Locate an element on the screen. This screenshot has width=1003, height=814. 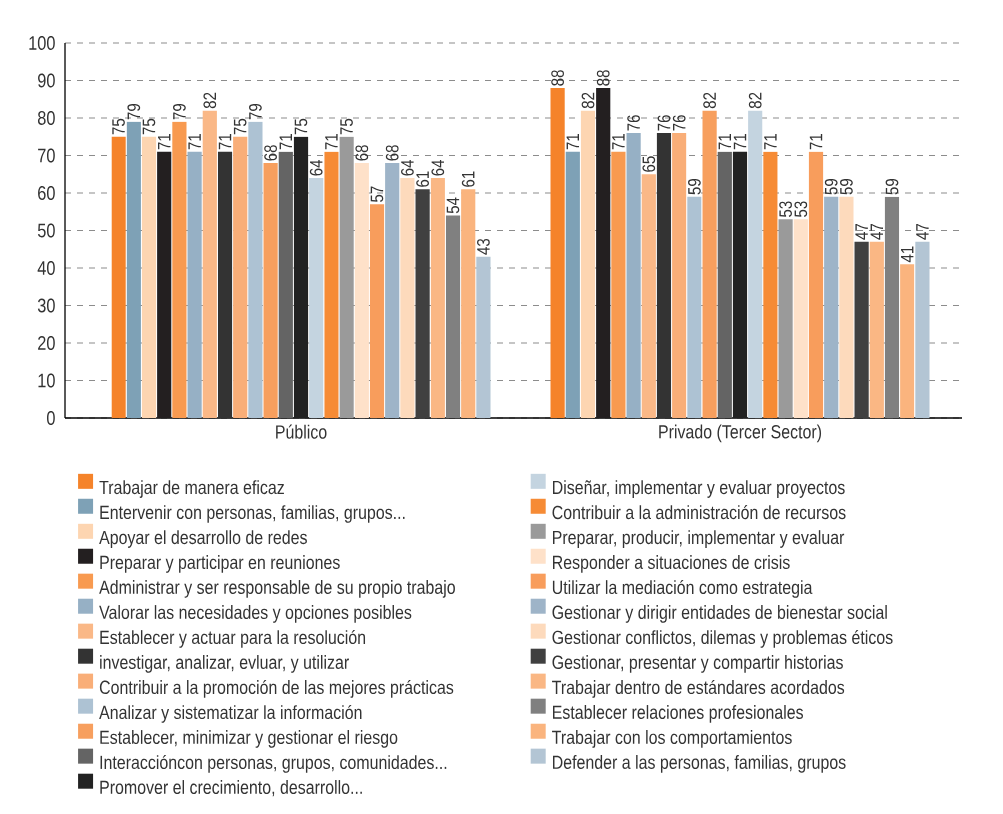
legend-label: Gestionar conflictos, dilemas y problemas éticos is located at coordinates (722, 638).